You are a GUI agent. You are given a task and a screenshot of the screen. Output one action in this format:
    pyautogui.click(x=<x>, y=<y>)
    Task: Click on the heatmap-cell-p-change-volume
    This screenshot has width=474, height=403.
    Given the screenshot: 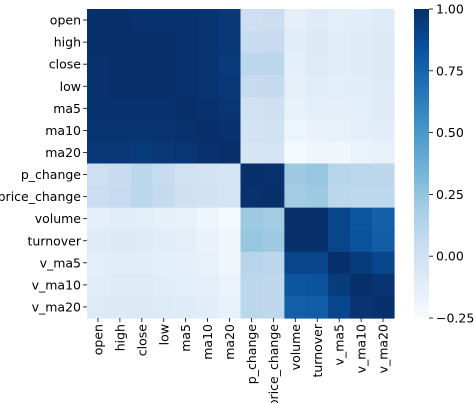 What is the action you would take?
    pyautogui.click(x=295, y=175)
    